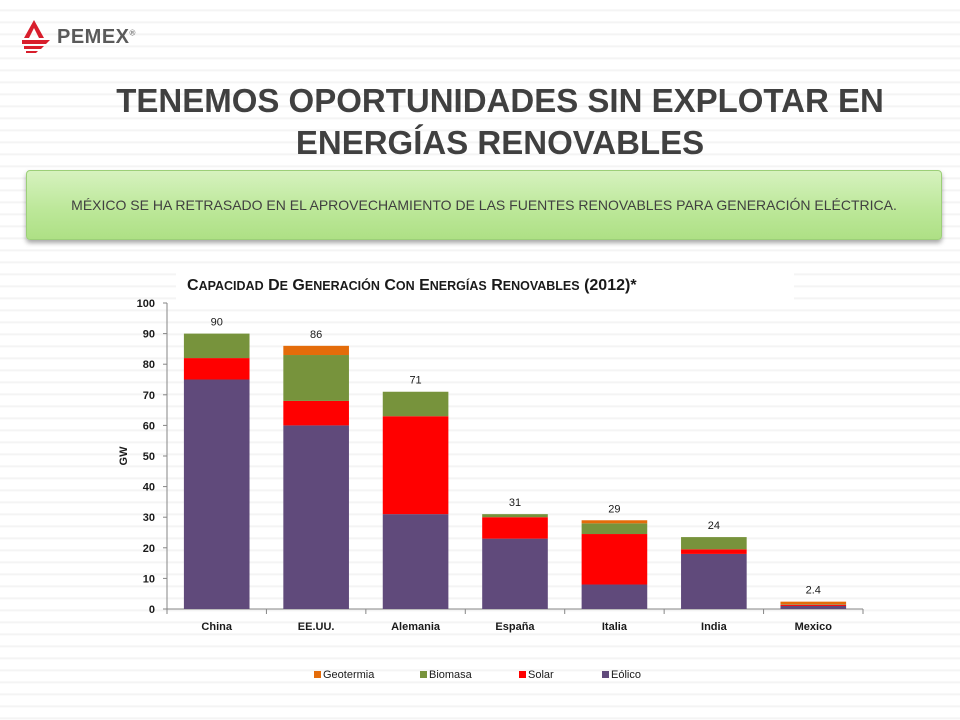 This screenshot has width=960, height=720. What do you see at coordinates (146, 304) in the screenshot?
I see `y-tick-label: 100` at bounding box center [146, 304].